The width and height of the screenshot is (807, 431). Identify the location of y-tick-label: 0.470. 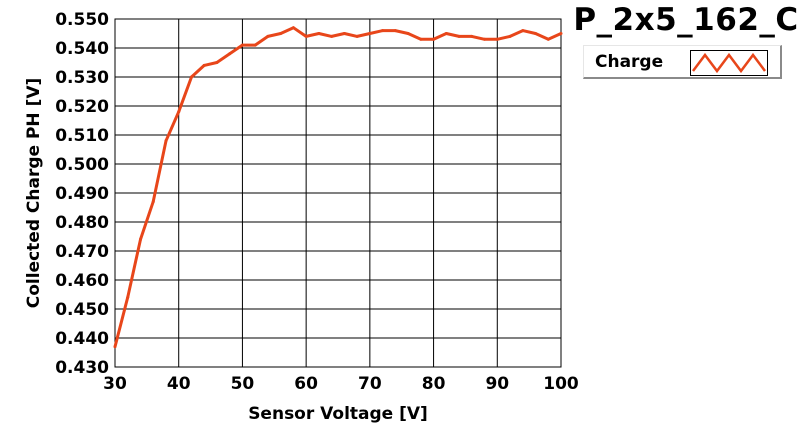
(82, 252).